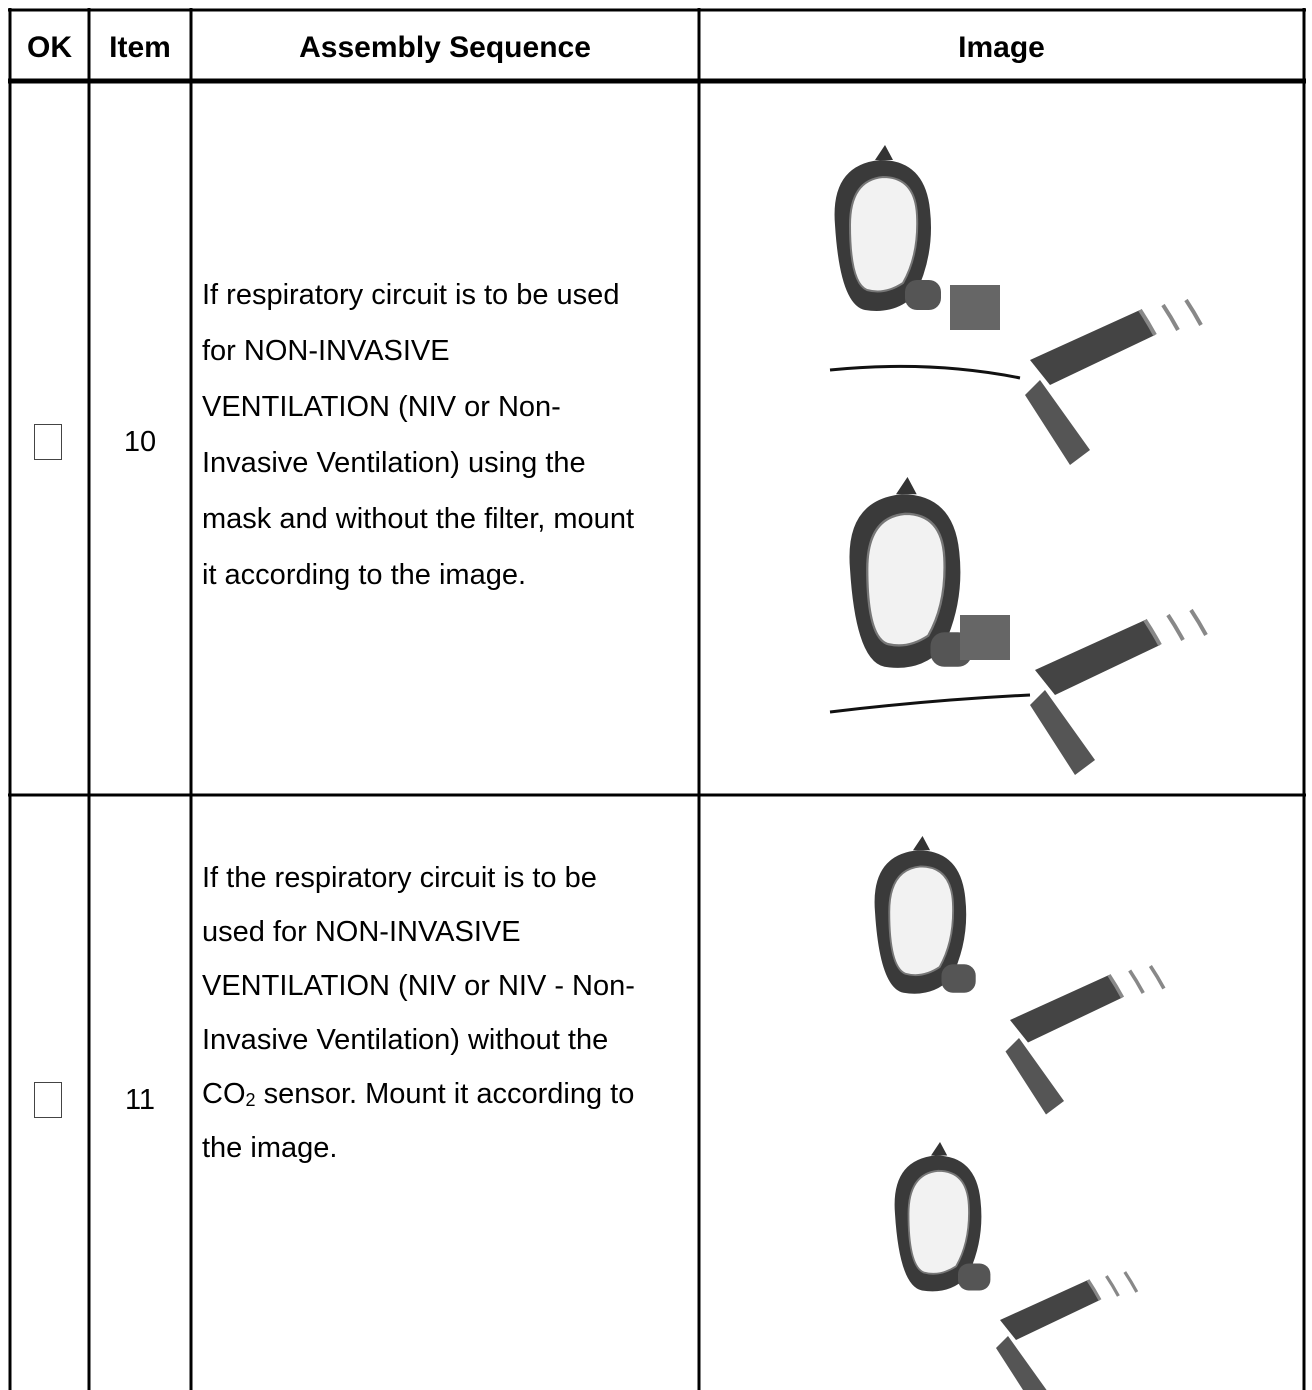 The width and height of the screenshot is (1312, 1390). What do you see at coordinates (140, 47) in the screenshot?
I see `header-cell: Item` at bounding box center [140, 47].